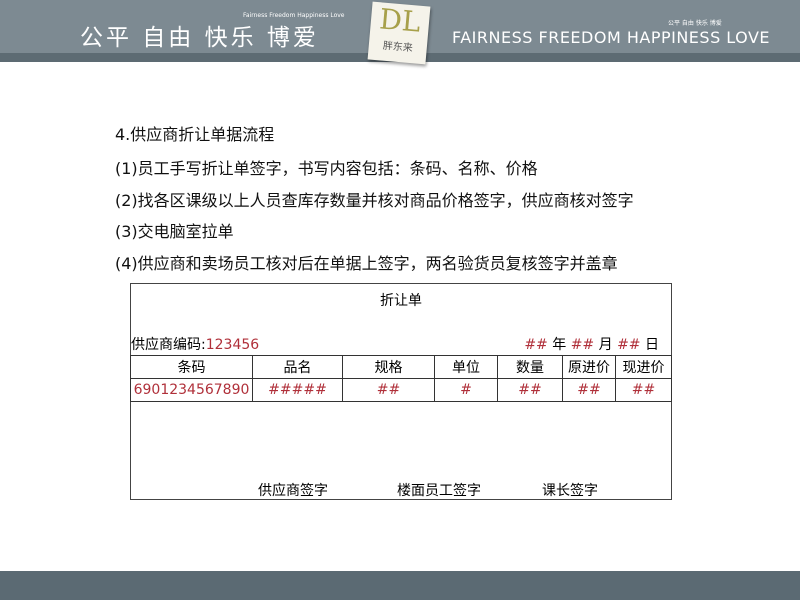  Describe the element at coordinates (195, 345) in the screenshot. I see `supplier-code: 供应商编码:123456` at that location.